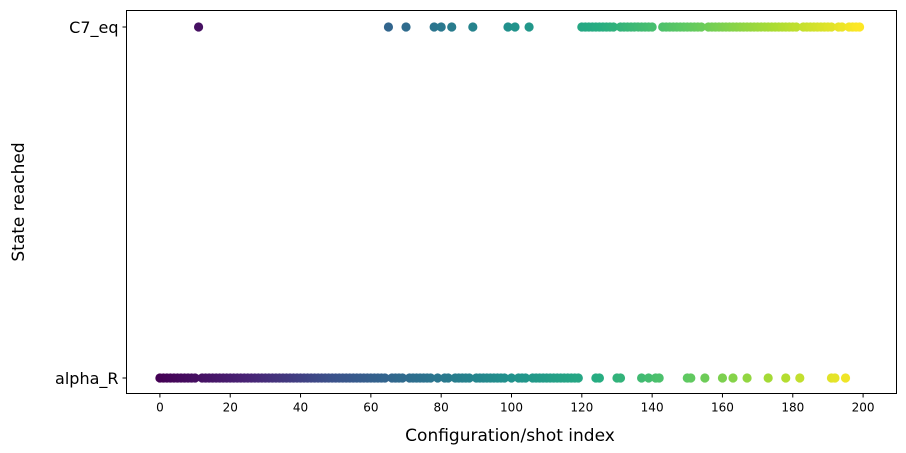  I want to click on x-tick-label: 20, so click(230, 408).